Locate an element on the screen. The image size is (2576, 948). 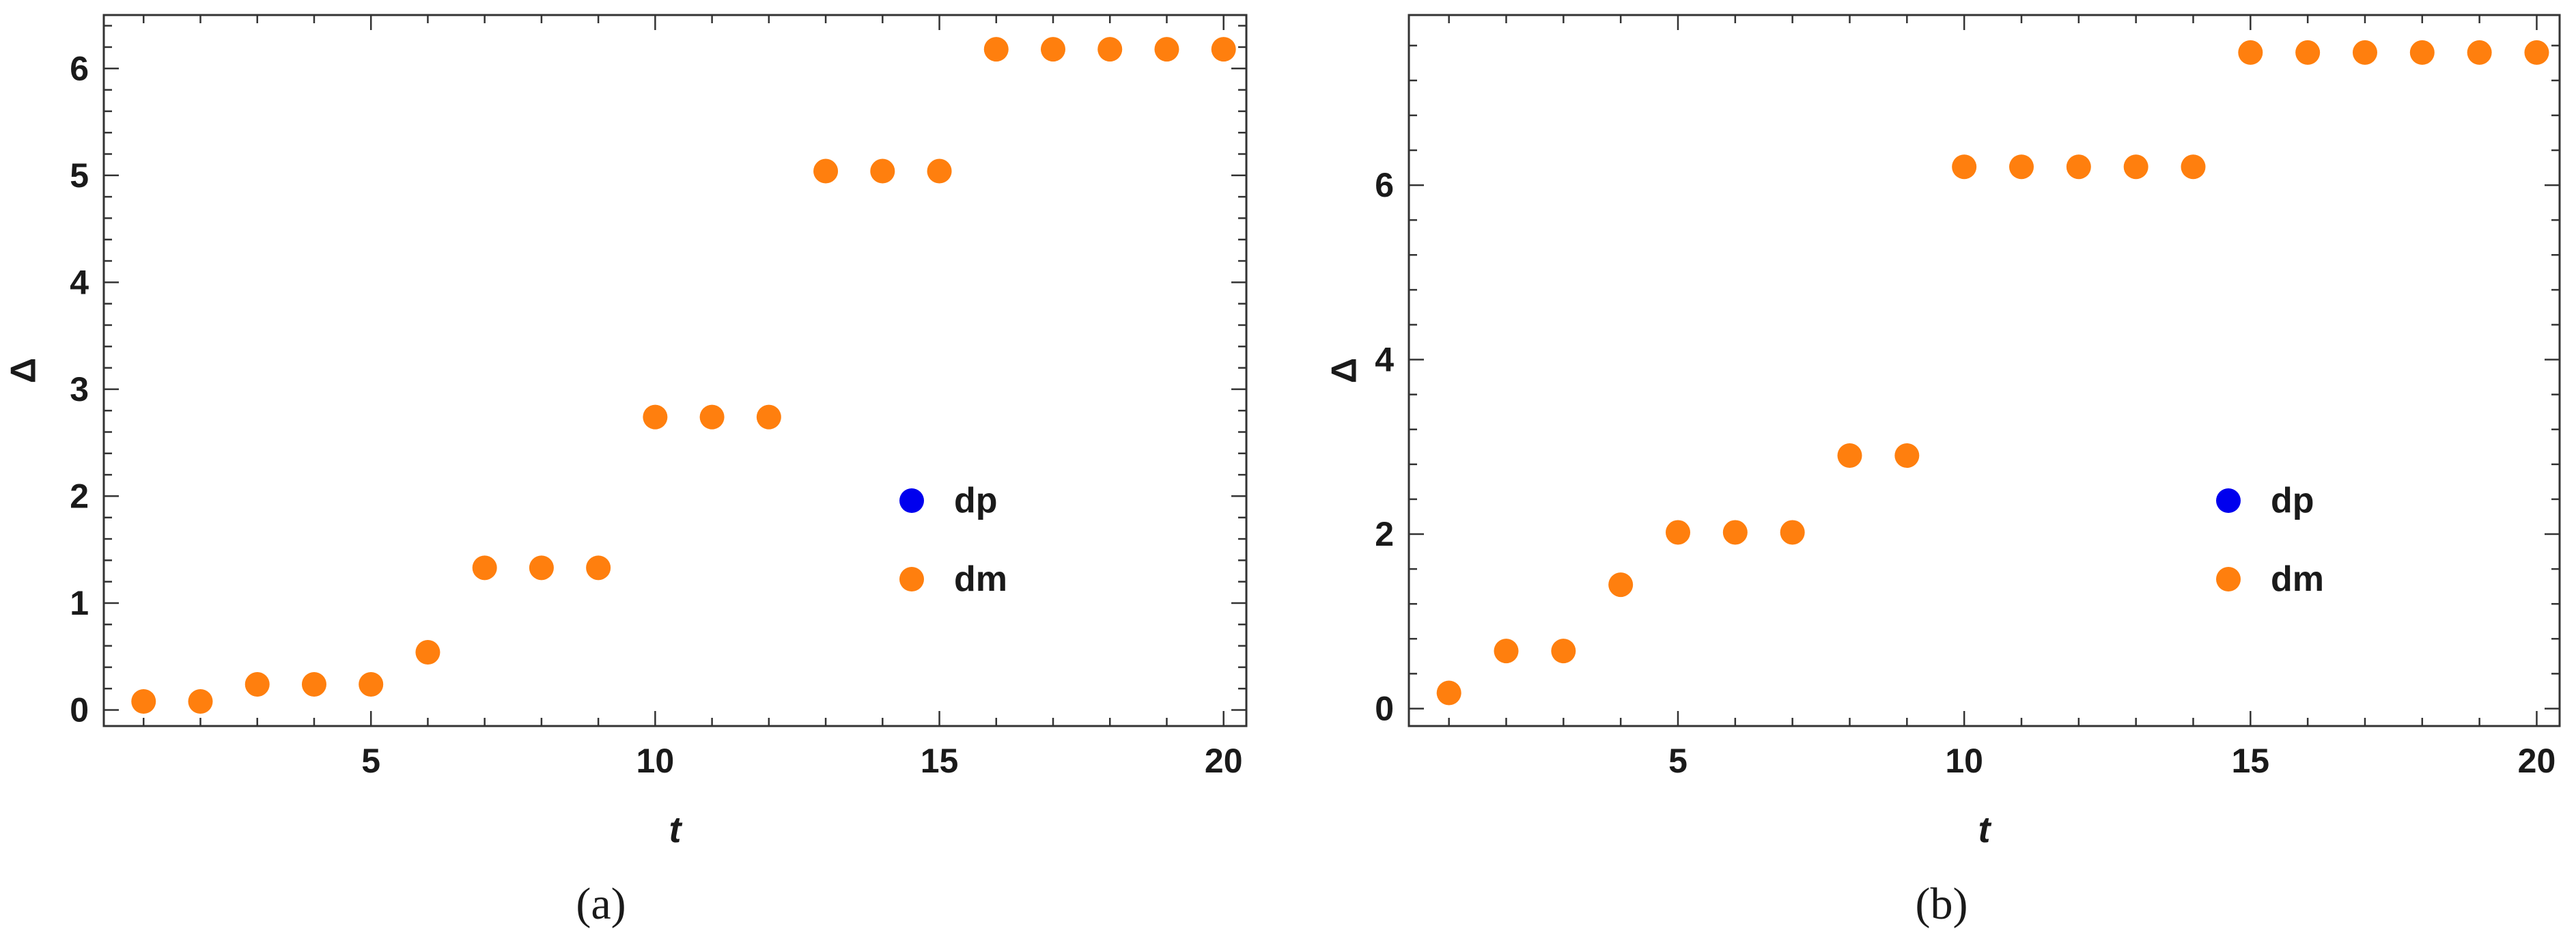
panel-label: (a) is located at coordinates (601, 904).